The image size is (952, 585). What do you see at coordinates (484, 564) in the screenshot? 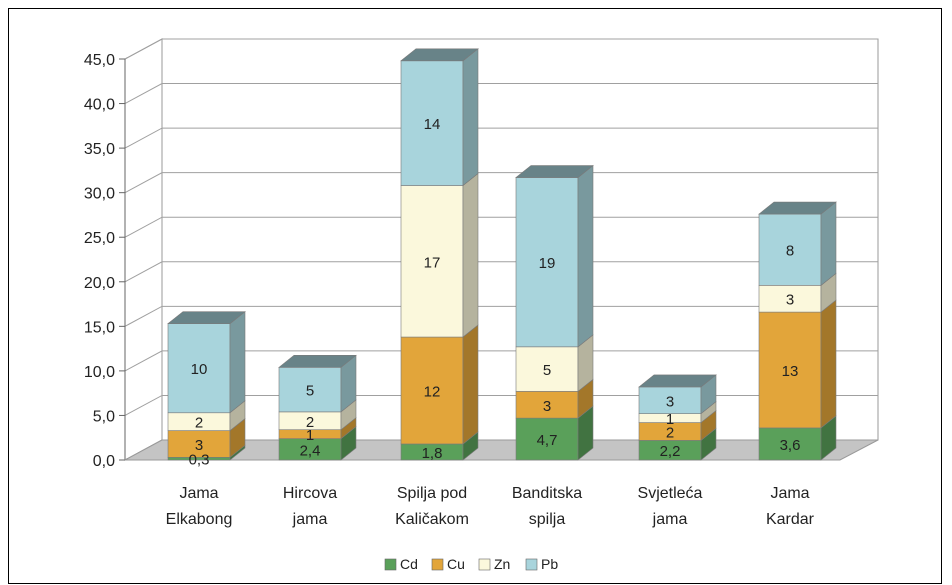
I see `legend-swatch-zn` at bounding box center [484, 564].